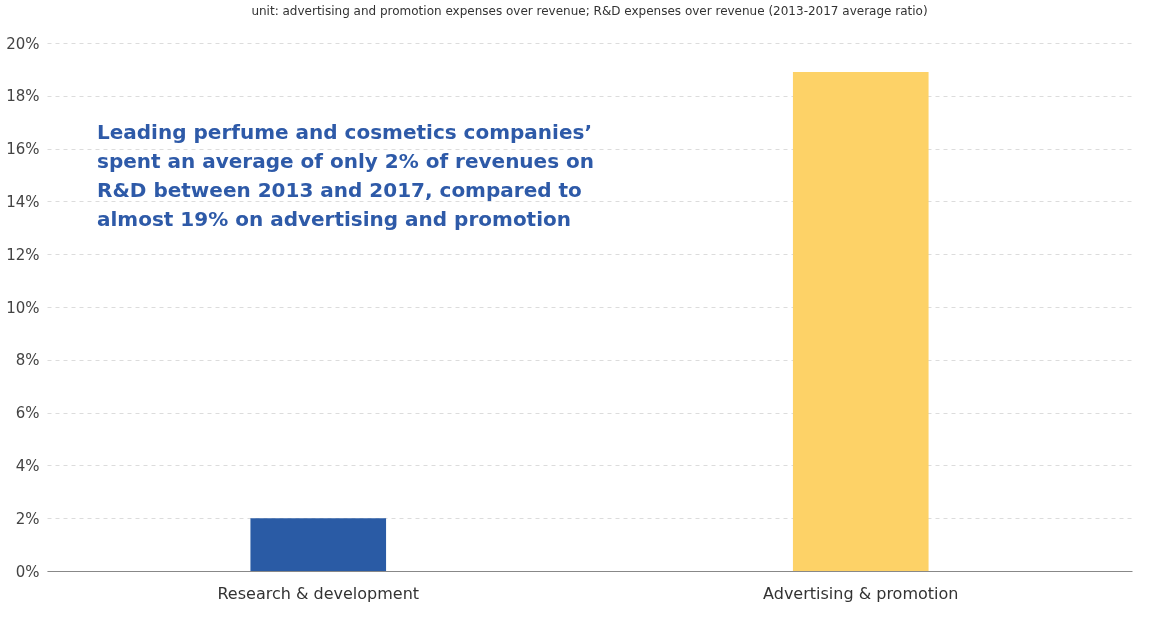 This screenshot has width=1149, height=622. What do you see at coordinates (27, 413) in the screenshot?
I see `y-tick-label: 6%` at bounding box center [27, 413].